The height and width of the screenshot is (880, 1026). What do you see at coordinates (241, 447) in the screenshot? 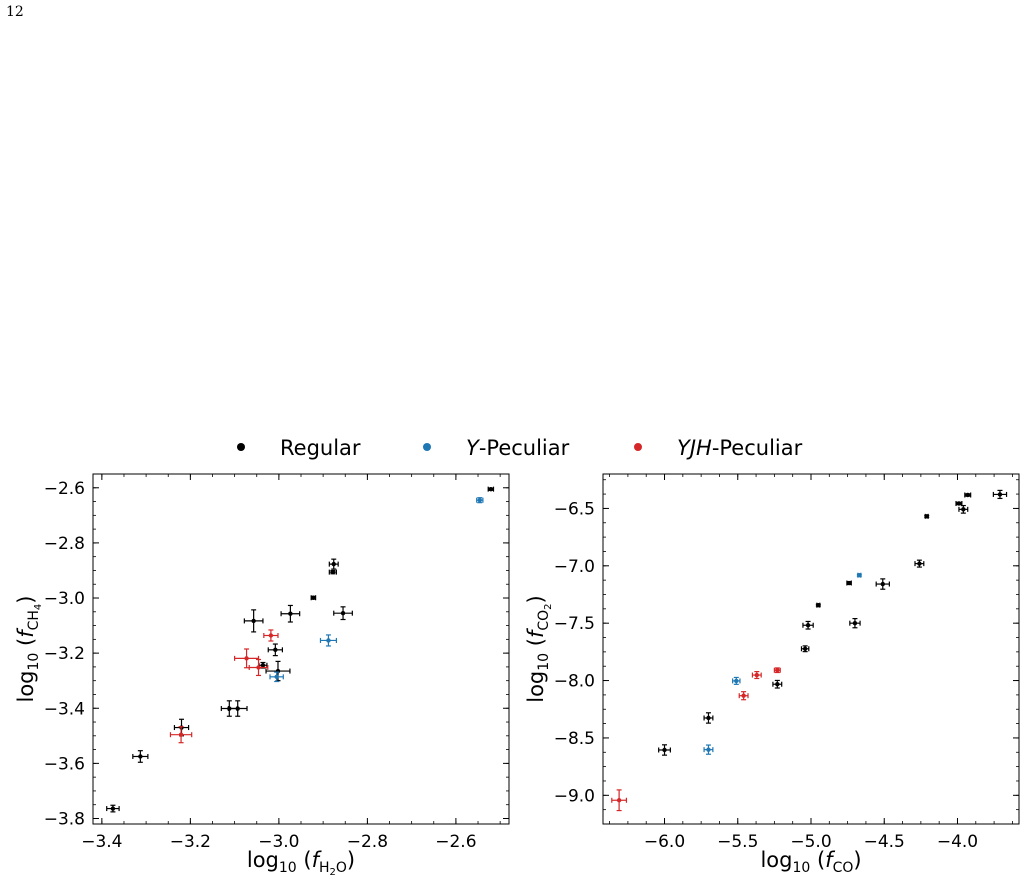
I see `legend-marker-regular` at bounding box center [241, 447].